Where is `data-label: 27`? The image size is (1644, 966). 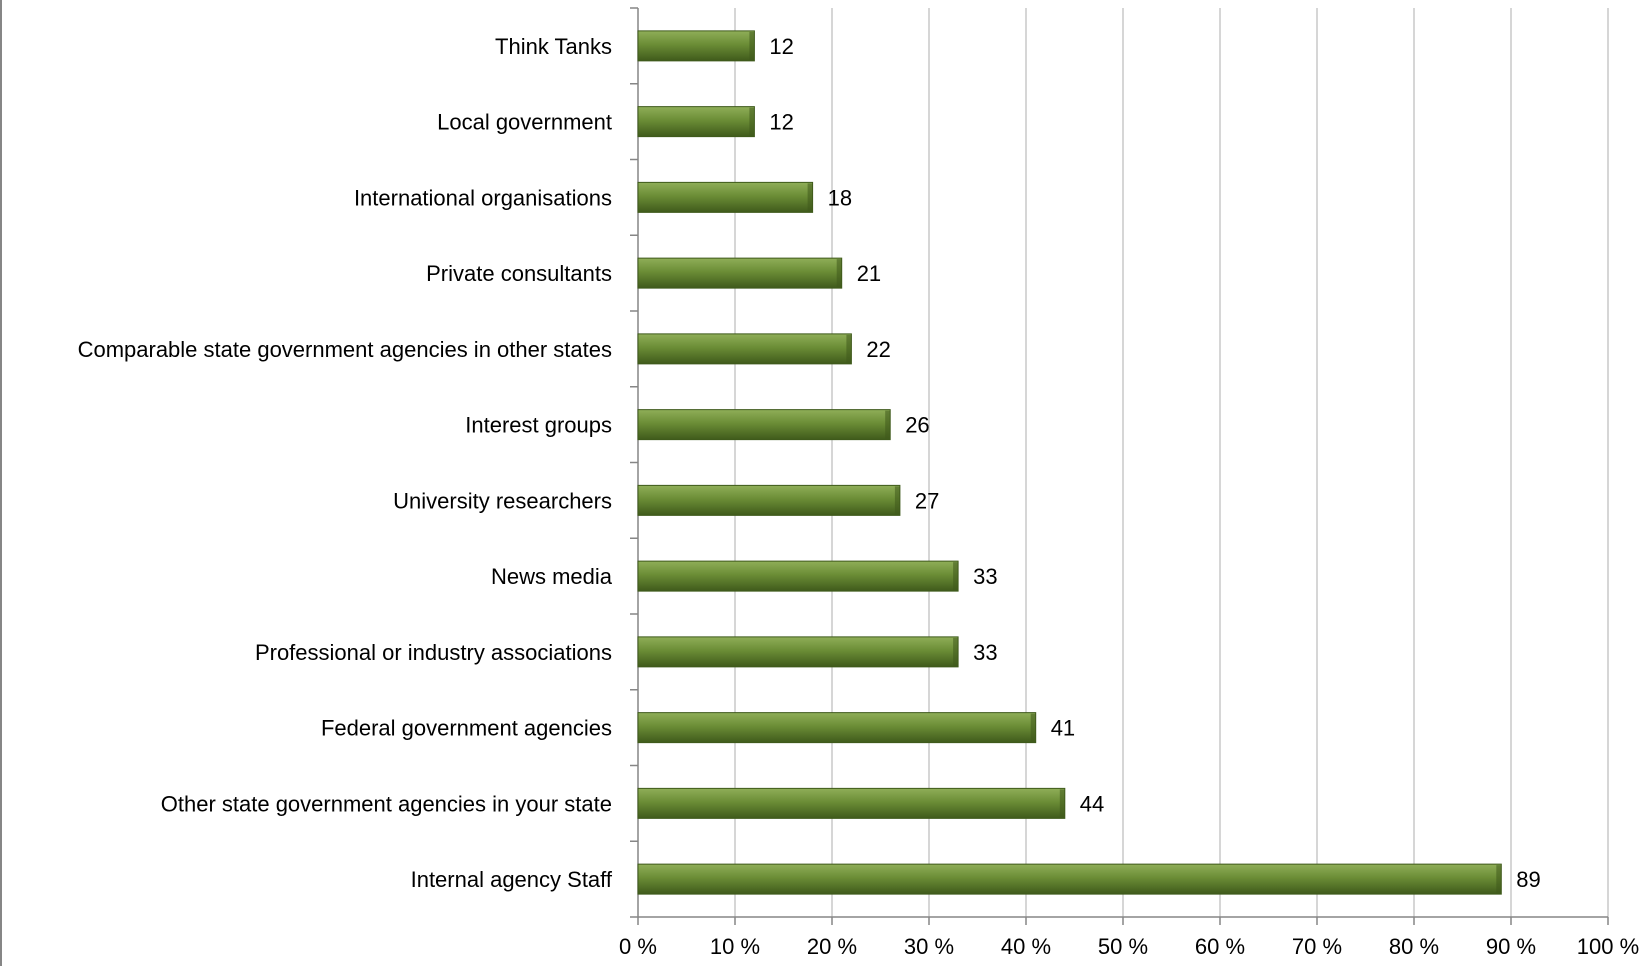 data-label: 27 is located at coordinates (927, 500).